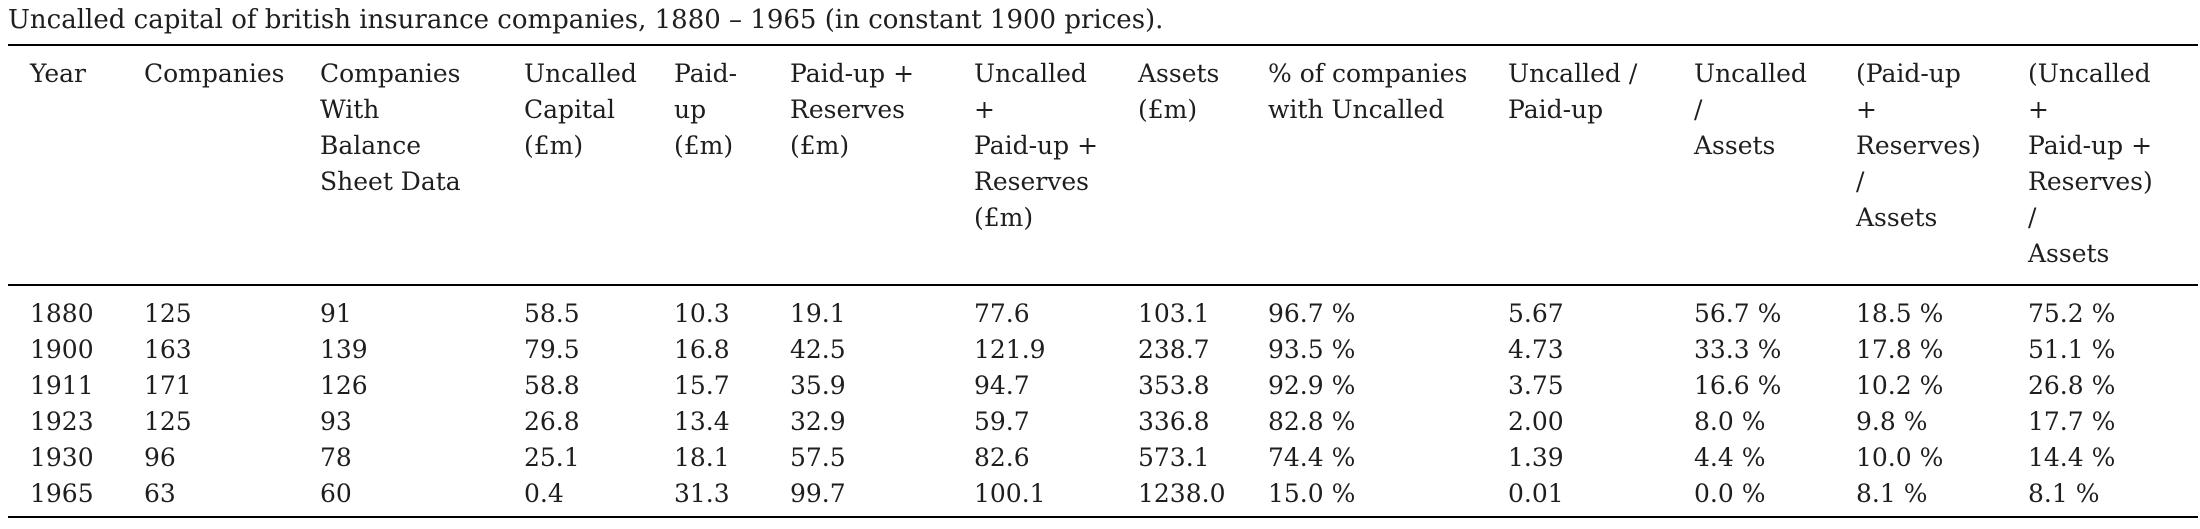 The width and height of the screenshot is (2200, 529). I want to click on table-cell: 1930, so click(62, 457).